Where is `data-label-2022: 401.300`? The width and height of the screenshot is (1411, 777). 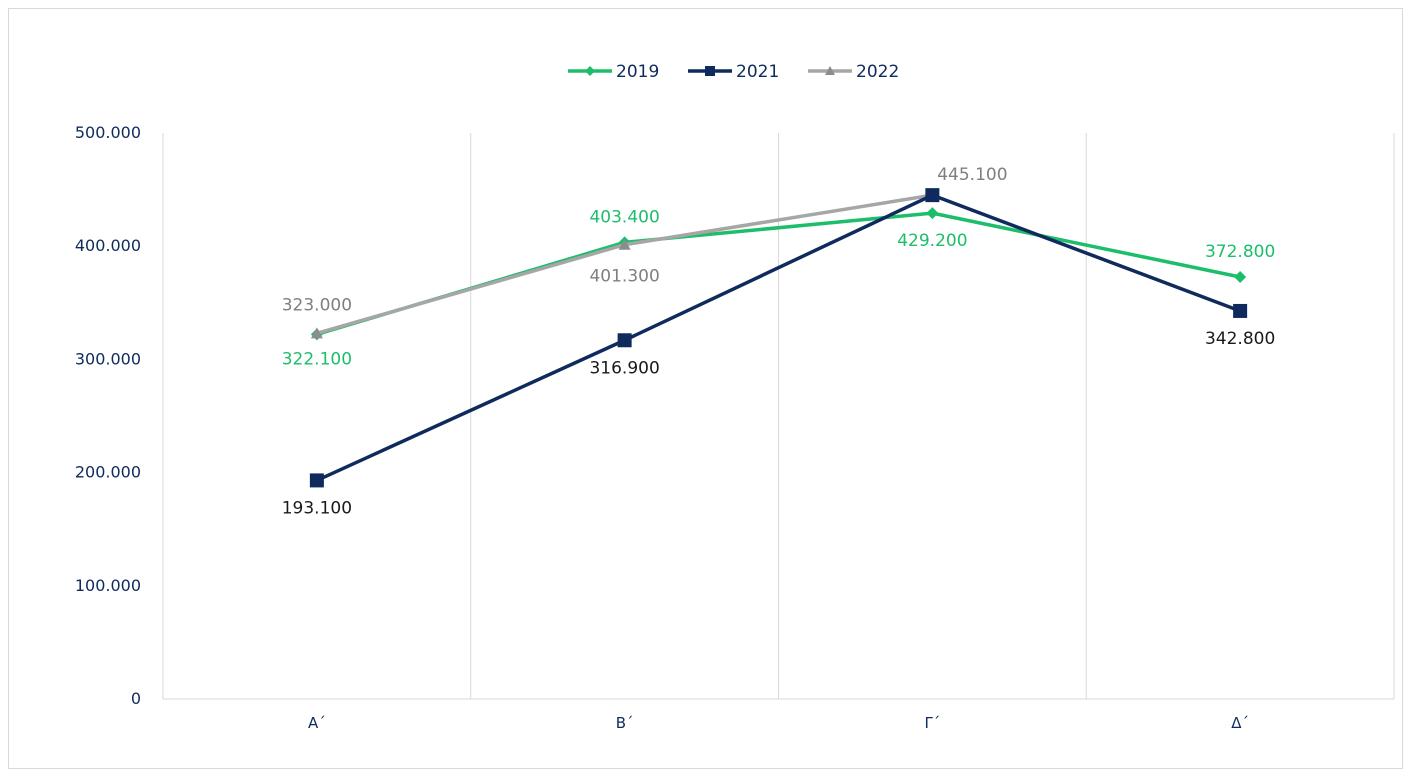
data-label-2022: 401.300 is located at coordinates (624, 277).